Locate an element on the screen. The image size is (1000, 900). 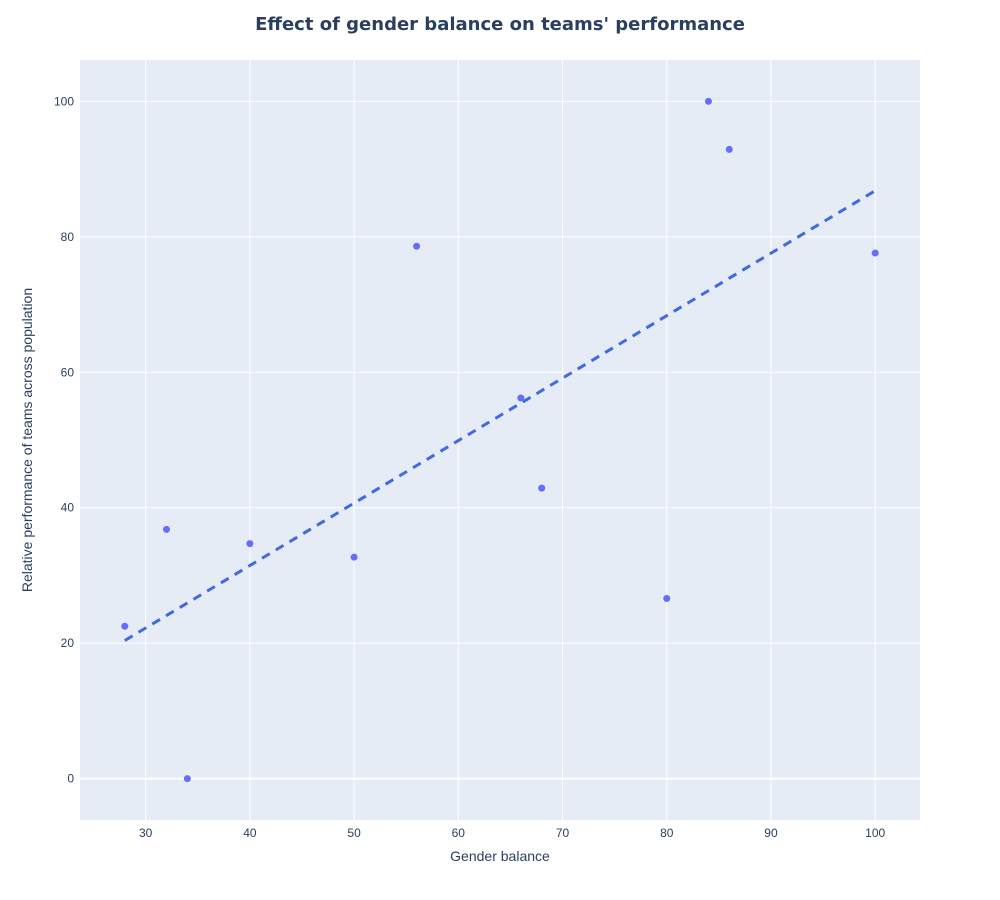
x-tick-label: 80 is located at coordinates (667, 833).